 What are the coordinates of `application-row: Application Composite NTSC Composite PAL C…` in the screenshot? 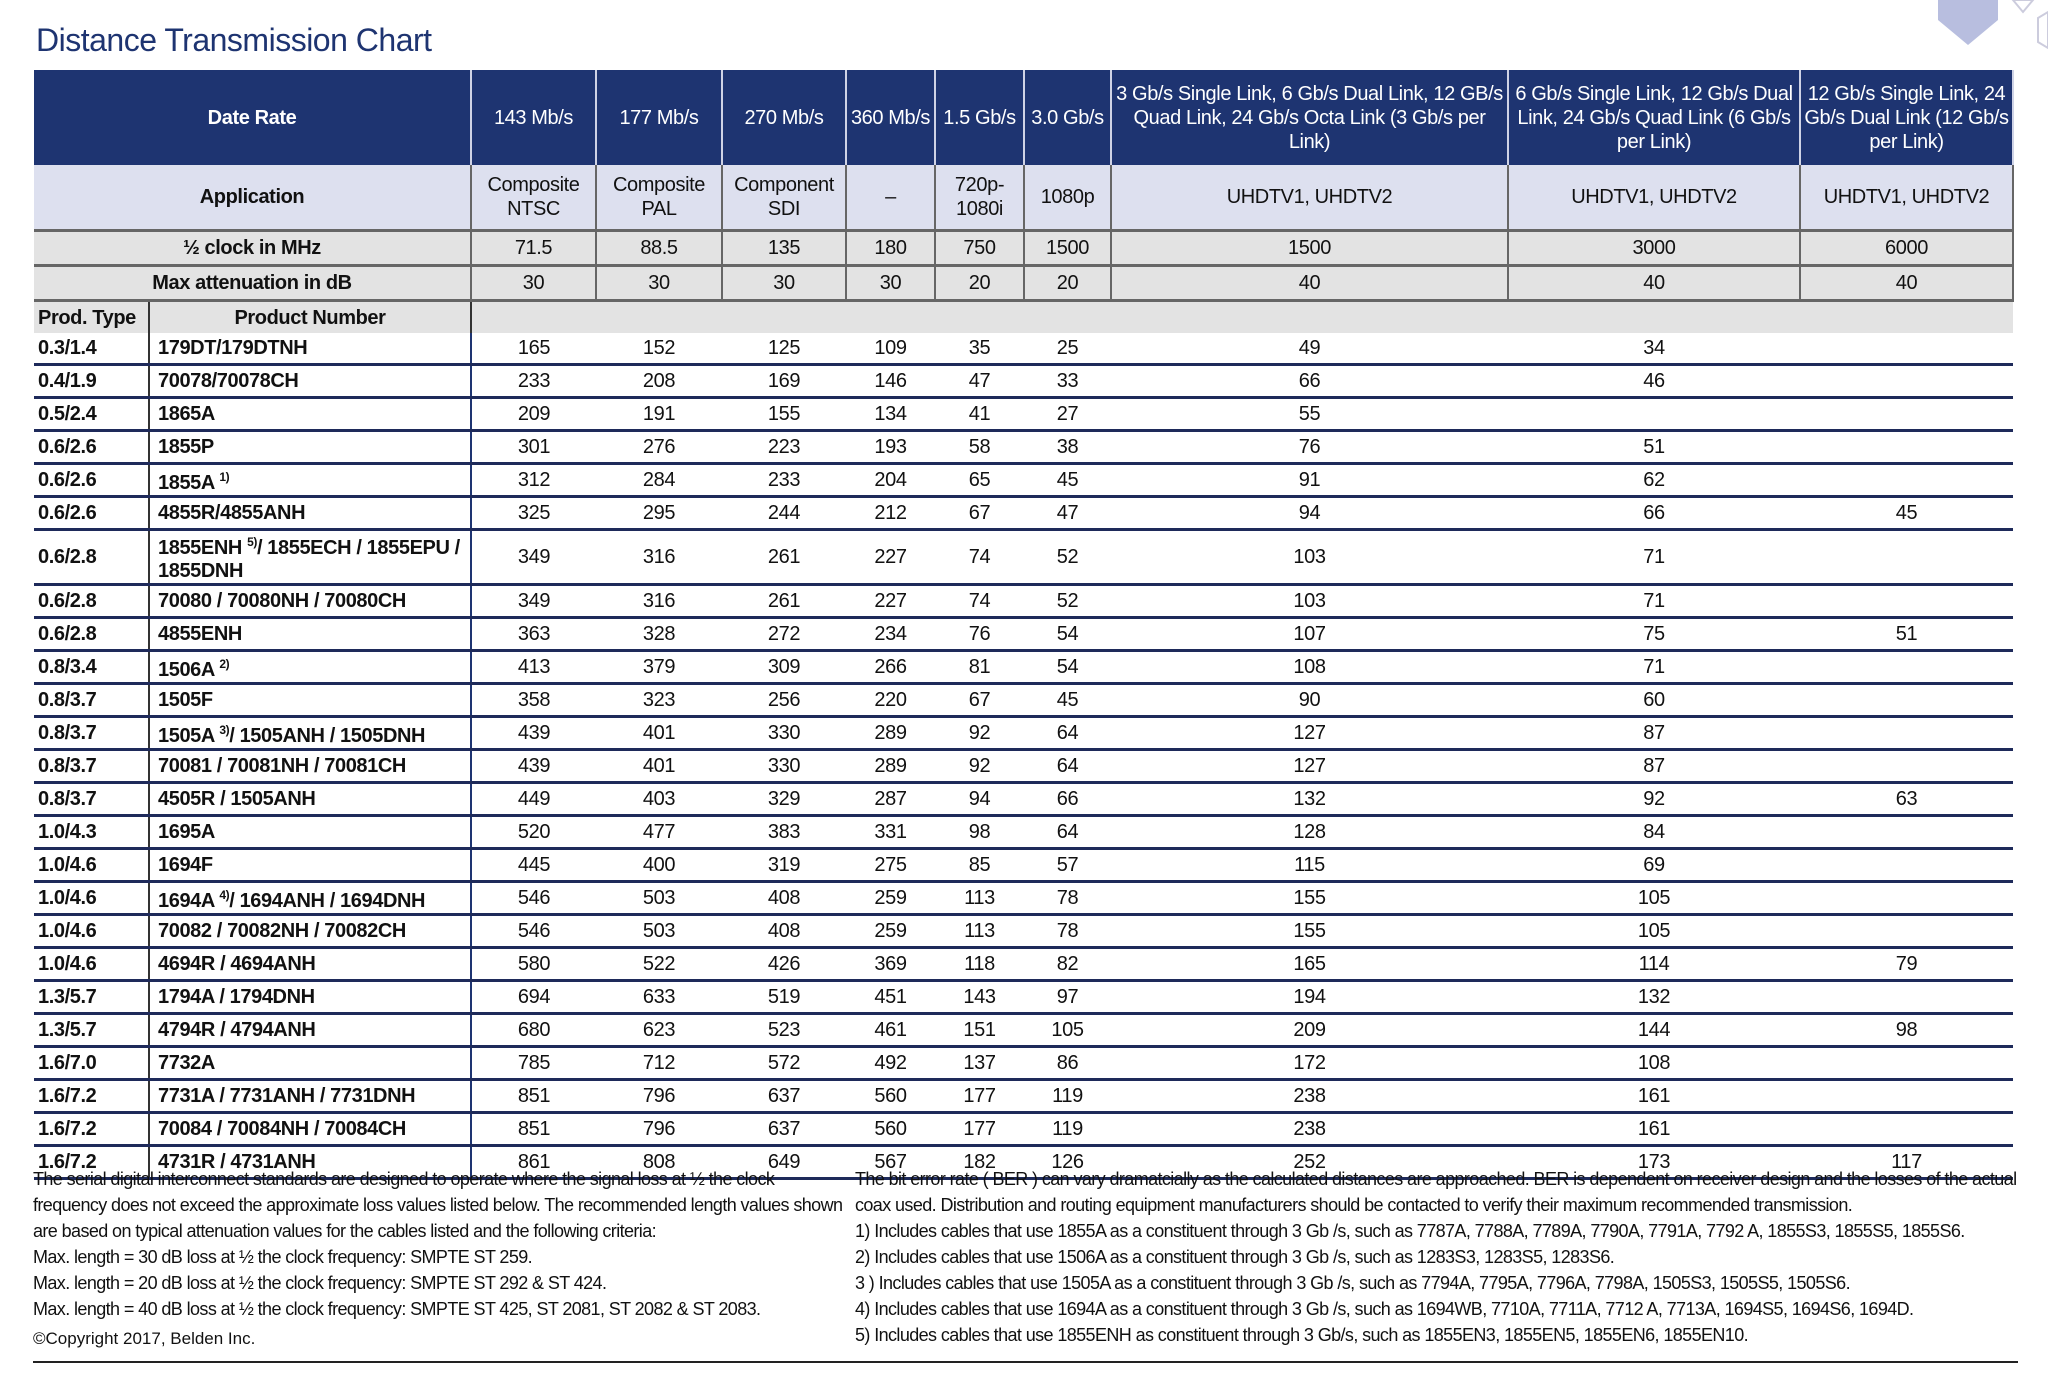 It's located at (1024, 198).